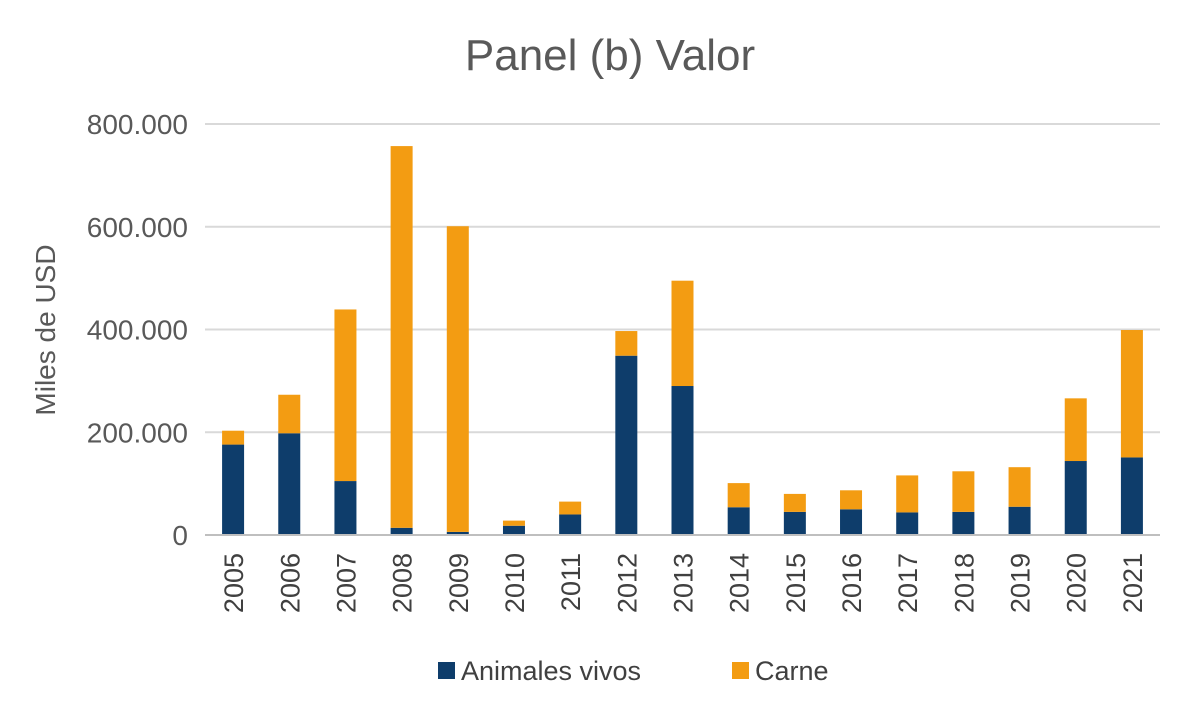 The height and width of the screenshot is (722, 1200). I want to click on x-tick-label: 2021, so click(1133, 583).